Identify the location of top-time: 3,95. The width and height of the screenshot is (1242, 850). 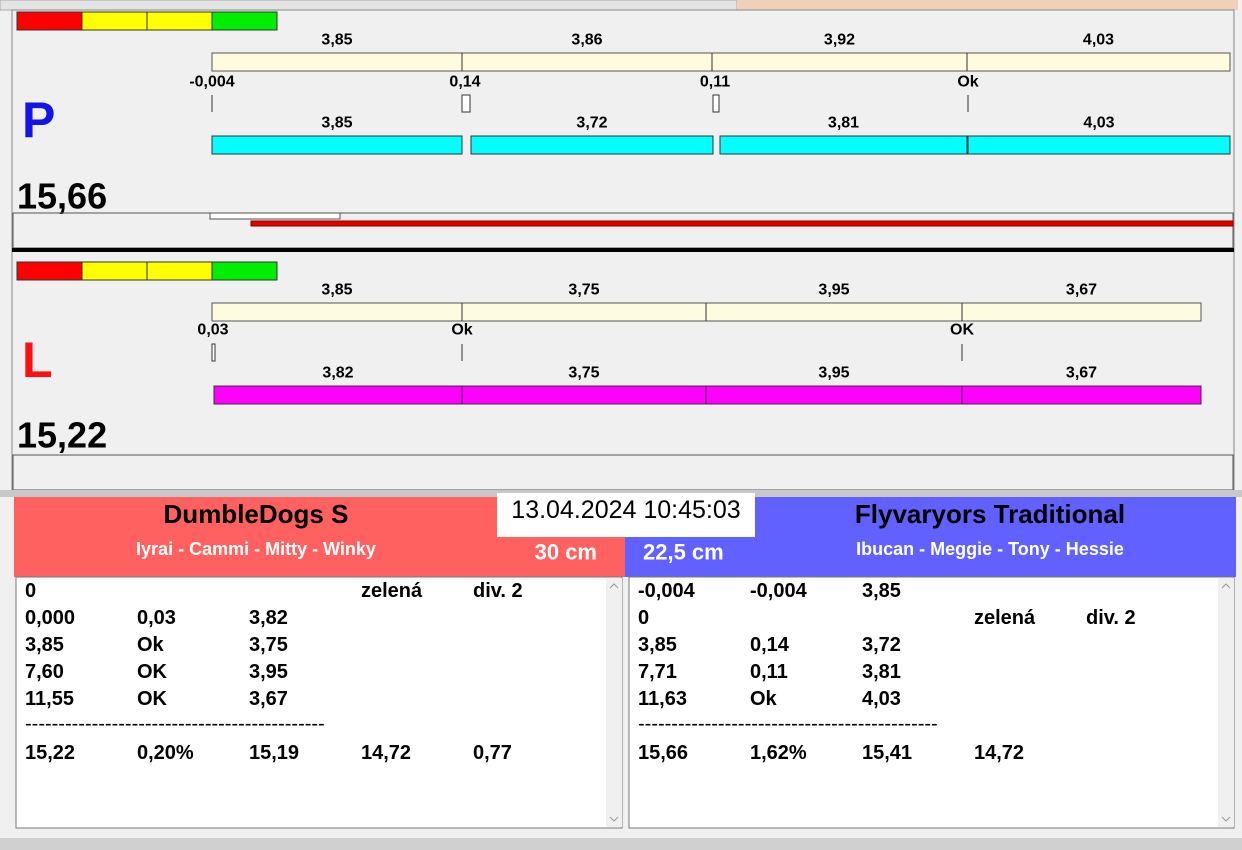
(833, 290).